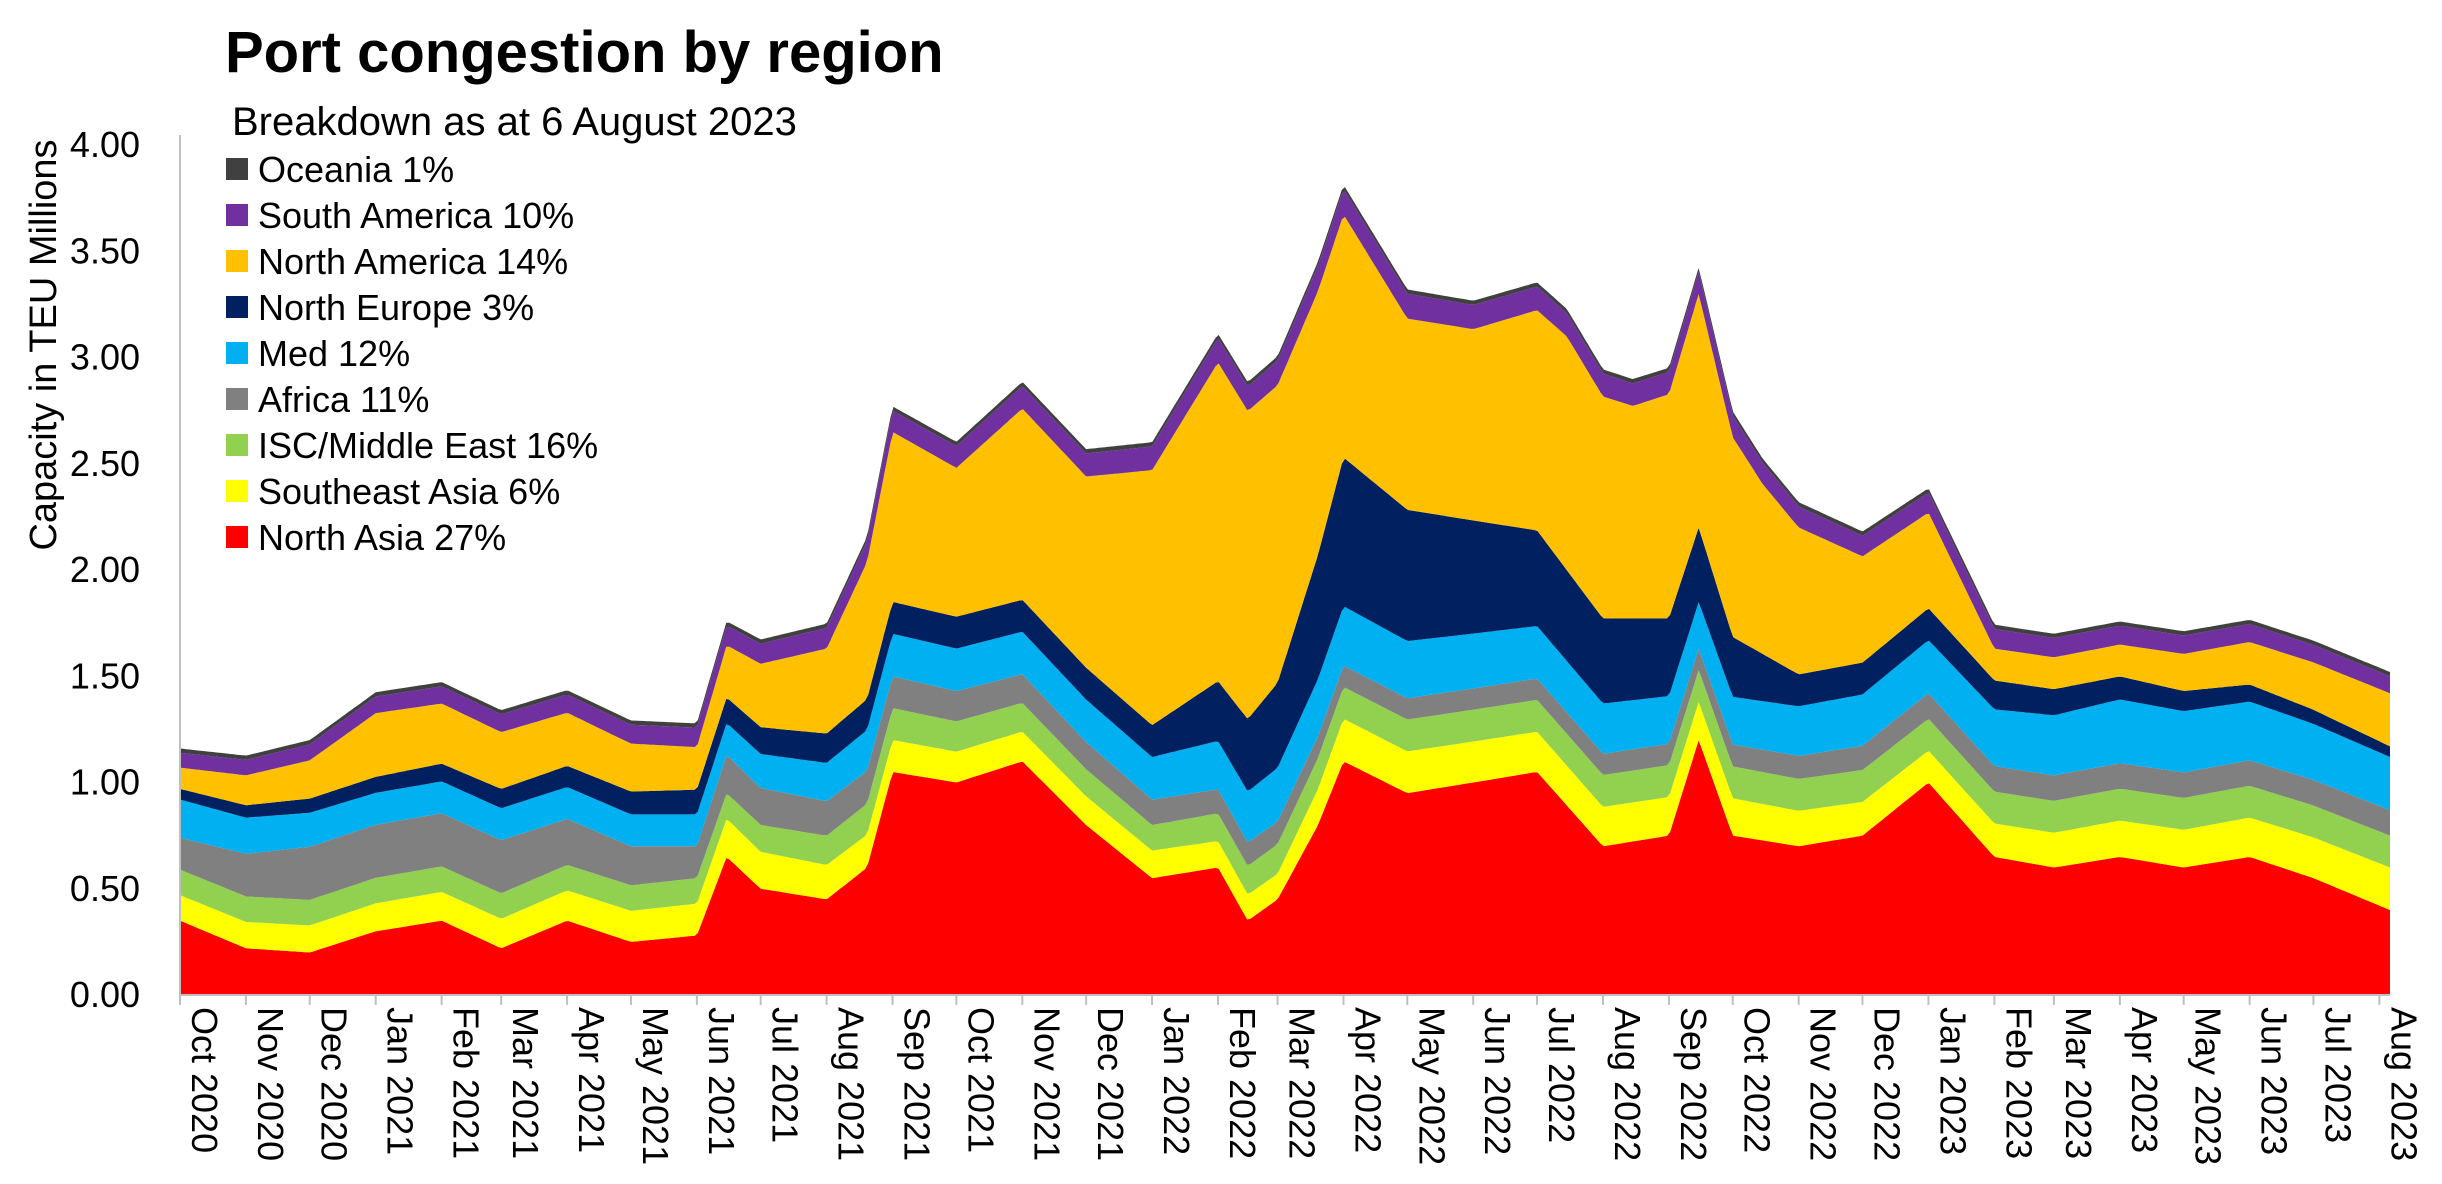 This screenshot has height=1184, width=2442. I want to click on x-tick-label: May 2021, so click(655, 1086).